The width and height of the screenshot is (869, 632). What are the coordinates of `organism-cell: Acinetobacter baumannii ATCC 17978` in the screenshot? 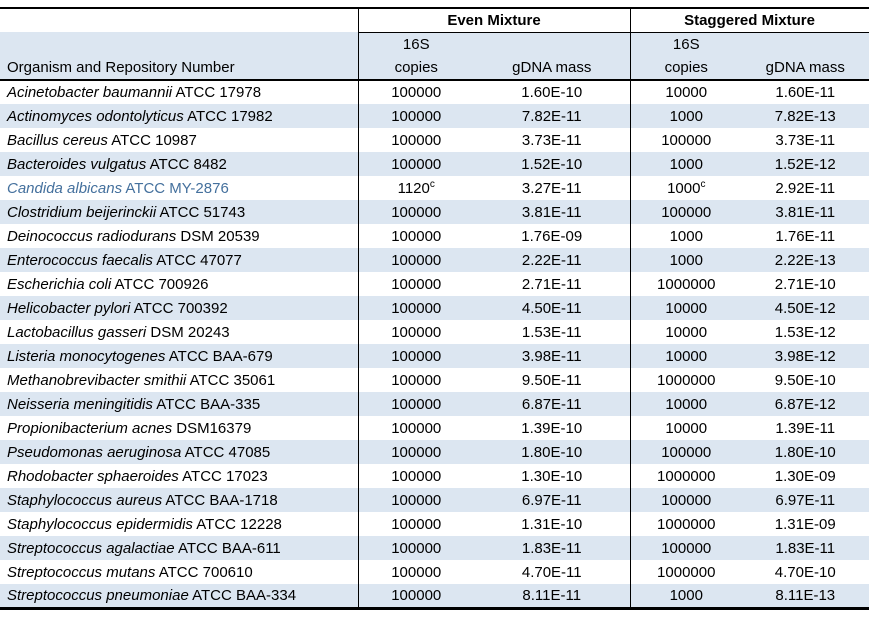 It's located at (134, 92).